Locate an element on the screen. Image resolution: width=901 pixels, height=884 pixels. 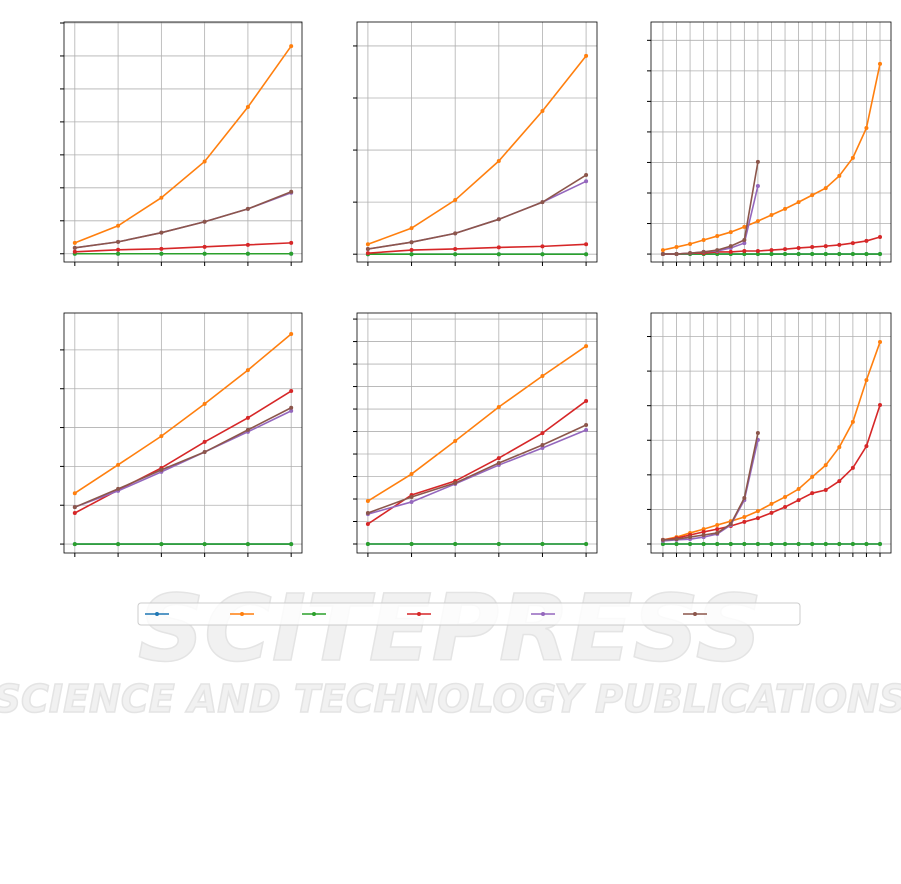
legend-marker is located at coordinates (242, 614).